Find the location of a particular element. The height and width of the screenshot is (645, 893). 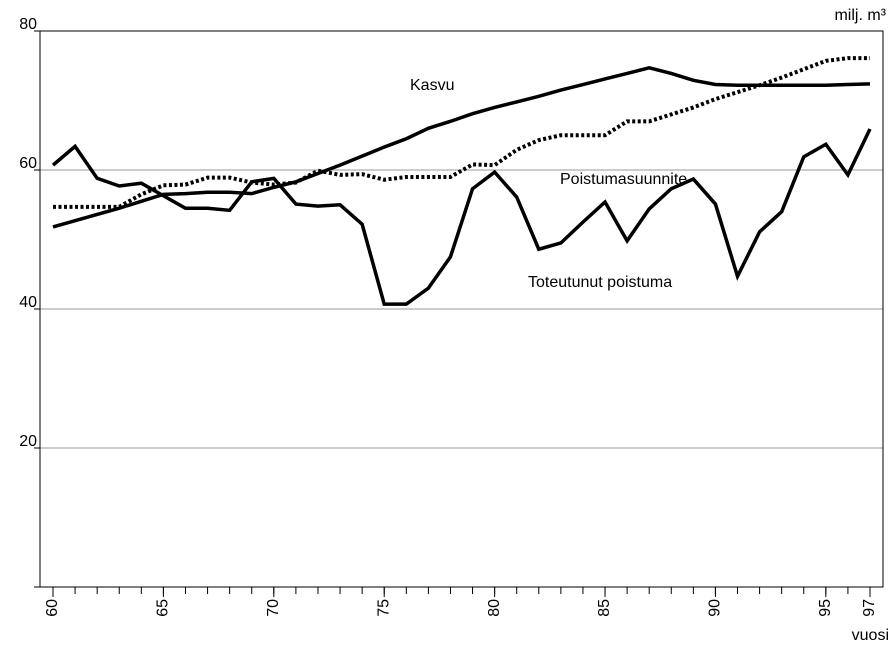

series-label: Poistumasuunnite is located at coordinates (623, 179).